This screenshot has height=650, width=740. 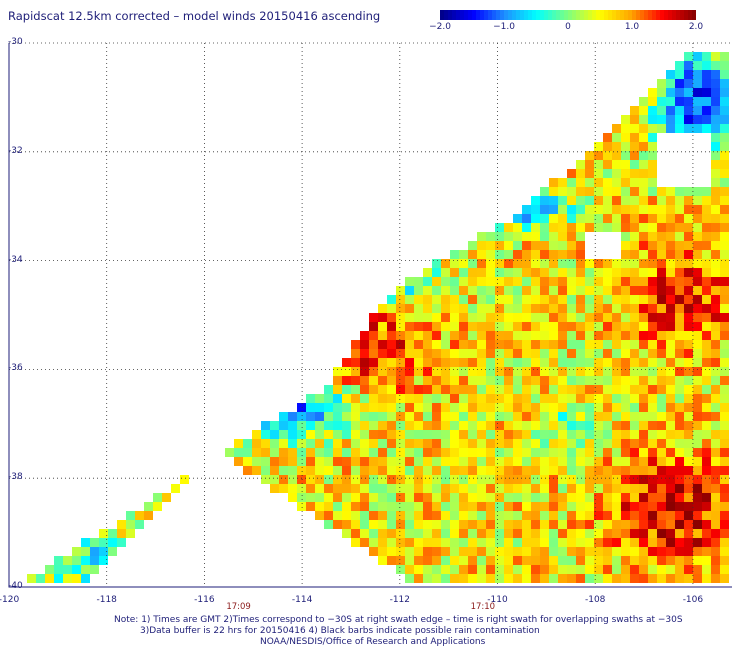 I want to click on colorbar-swatch, so click(x=458, y=15).